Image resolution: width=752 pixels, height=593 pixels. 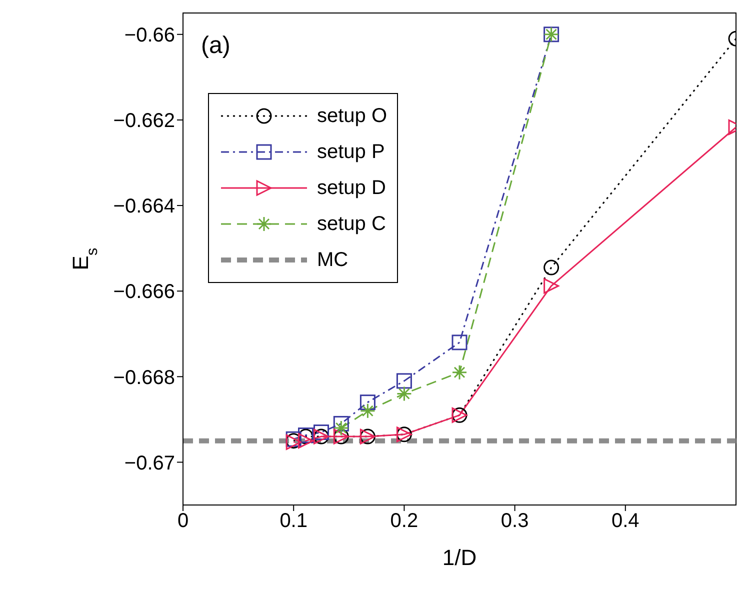 I want to click on legend-label: setup D, so click(x=351, y=188).